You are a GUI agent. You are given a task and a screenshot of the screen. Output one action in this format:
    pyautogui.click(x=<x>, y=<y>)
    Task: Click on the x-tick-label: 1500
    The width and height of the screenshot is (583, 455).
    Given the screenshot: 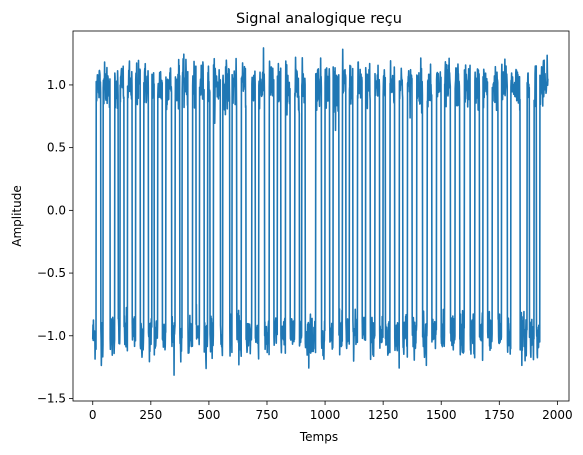 What is the action you would take?
    pyautogui.click(x=441, y=415)
    